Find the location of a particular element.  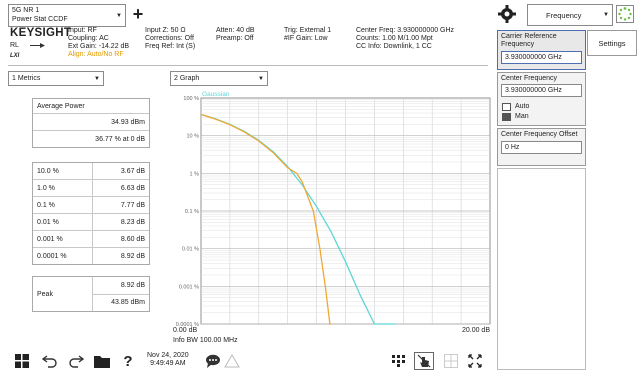

y-tick-label: 1 % is located at coordinates (195, 174).